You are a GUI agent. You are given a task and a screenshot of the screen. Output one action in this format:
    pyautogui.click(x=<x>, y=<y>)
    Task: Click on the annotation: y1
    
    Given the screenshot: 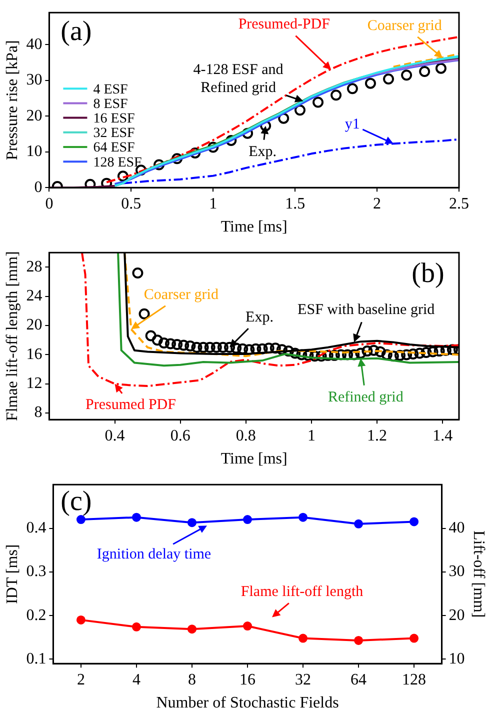 What is the action you would take?
    pyautogui.click(x=352, y=124)
    